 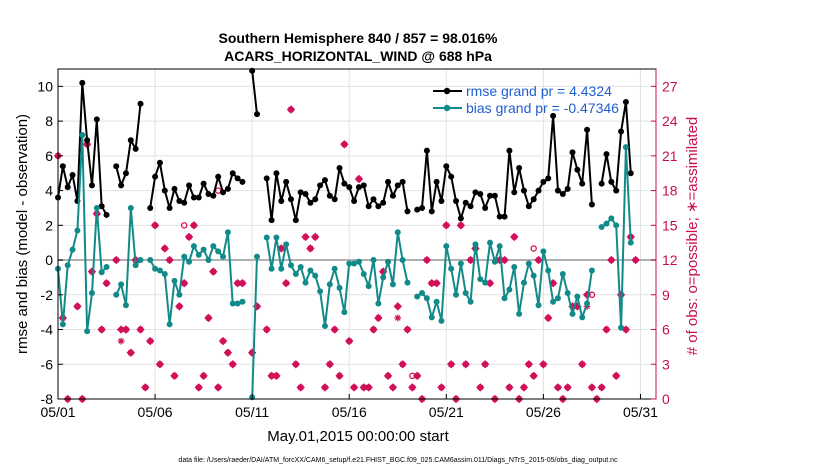 What do you see at coordinates (22, 234) in the screenshot?
I see `y-axis-label: rmse and bias (model - observation)` at bounding box center [22, 234].